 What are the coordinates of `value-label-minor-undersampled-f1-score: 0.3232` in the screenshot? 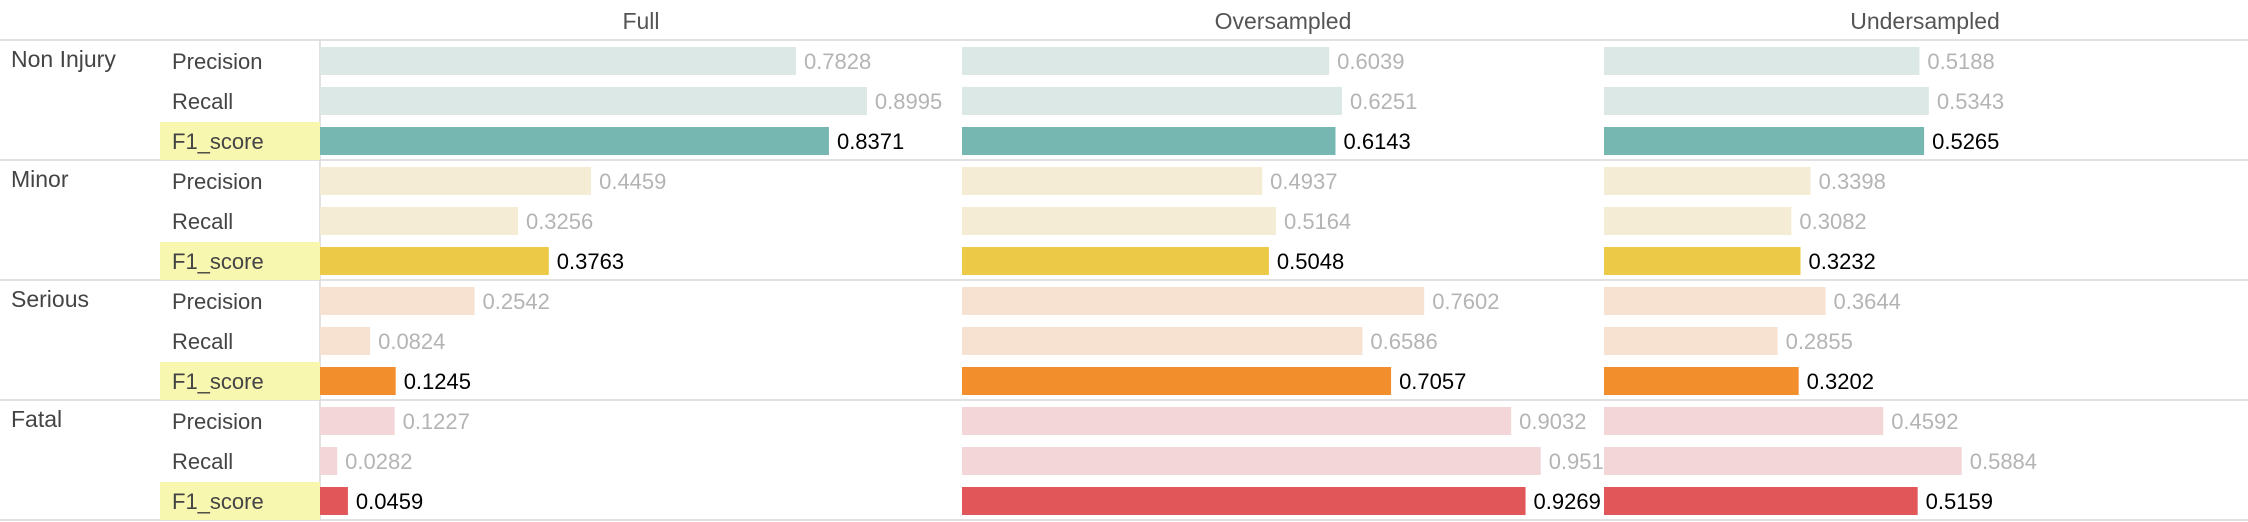 It's located at (1842, 261).